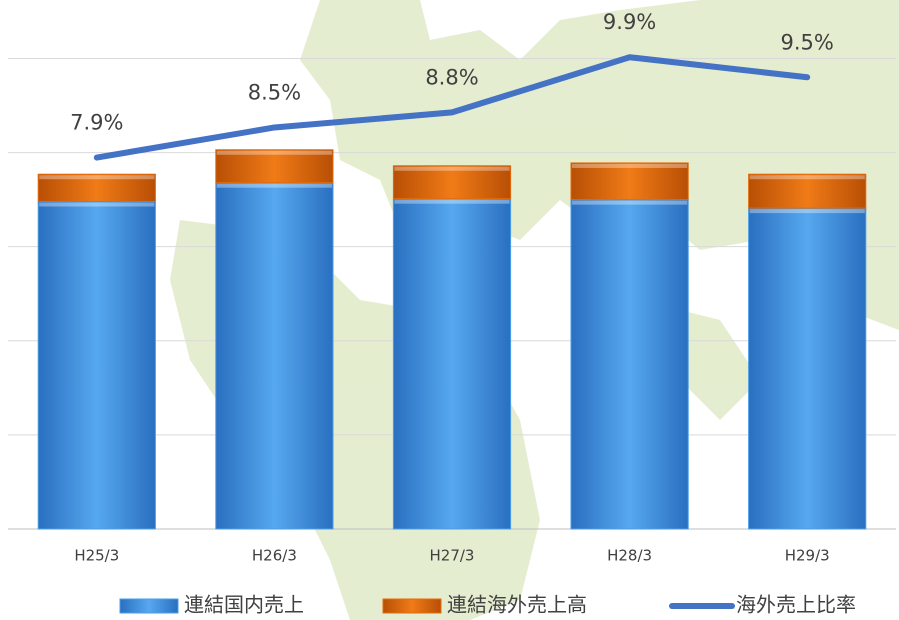  What do you see at coordinates (274, 92) in the screenshot?
I see `data-label: 8.5%` at bounding box center [274, 92].